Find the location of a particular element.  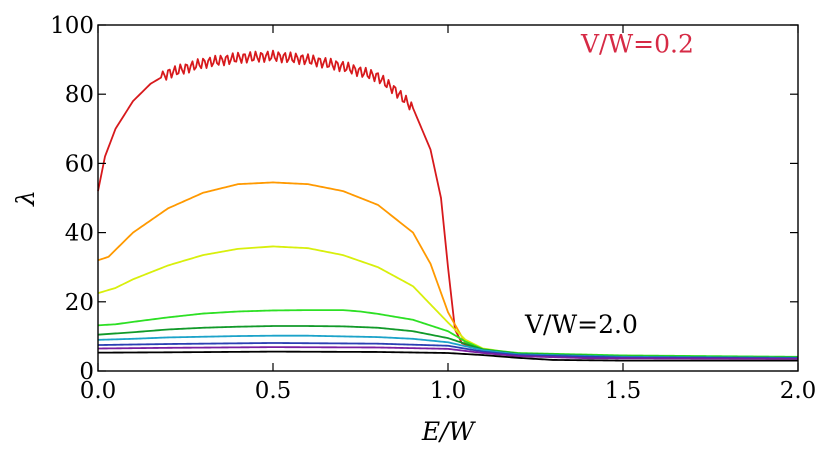

y-axis-label: λ is located at coordinates (25, 198).